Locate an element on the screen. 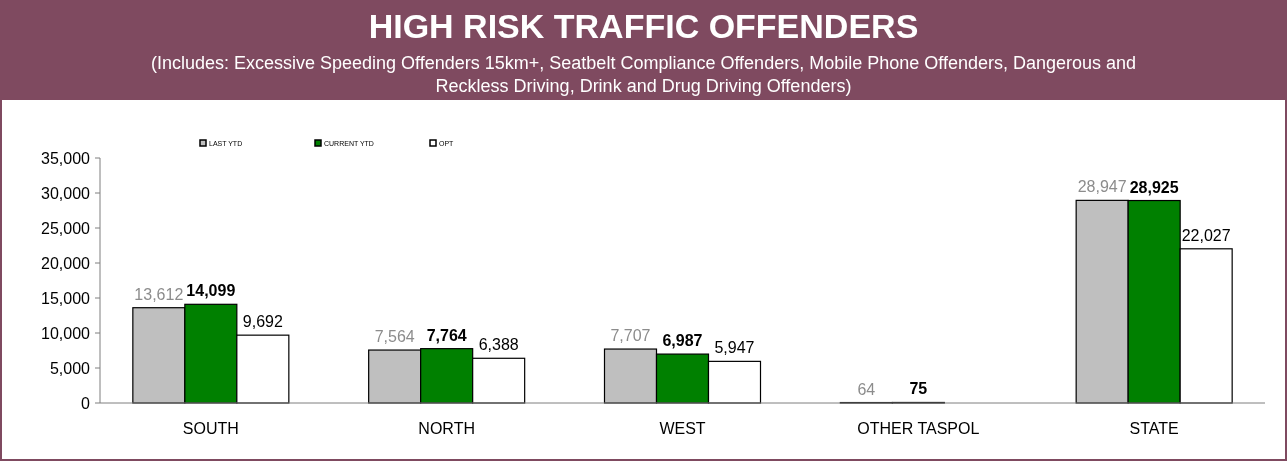 The height and width of the screenshot is (461, 1287). chart-subtitle: (Includes: Excessive Speeding Offenders 15km+, Seatbelt Compliance Offenders, Mobile Phone Offenders, Dangerous and Reckless Driving, Drink and Drug Driving Offenders) is located at coordinates (643, 74).